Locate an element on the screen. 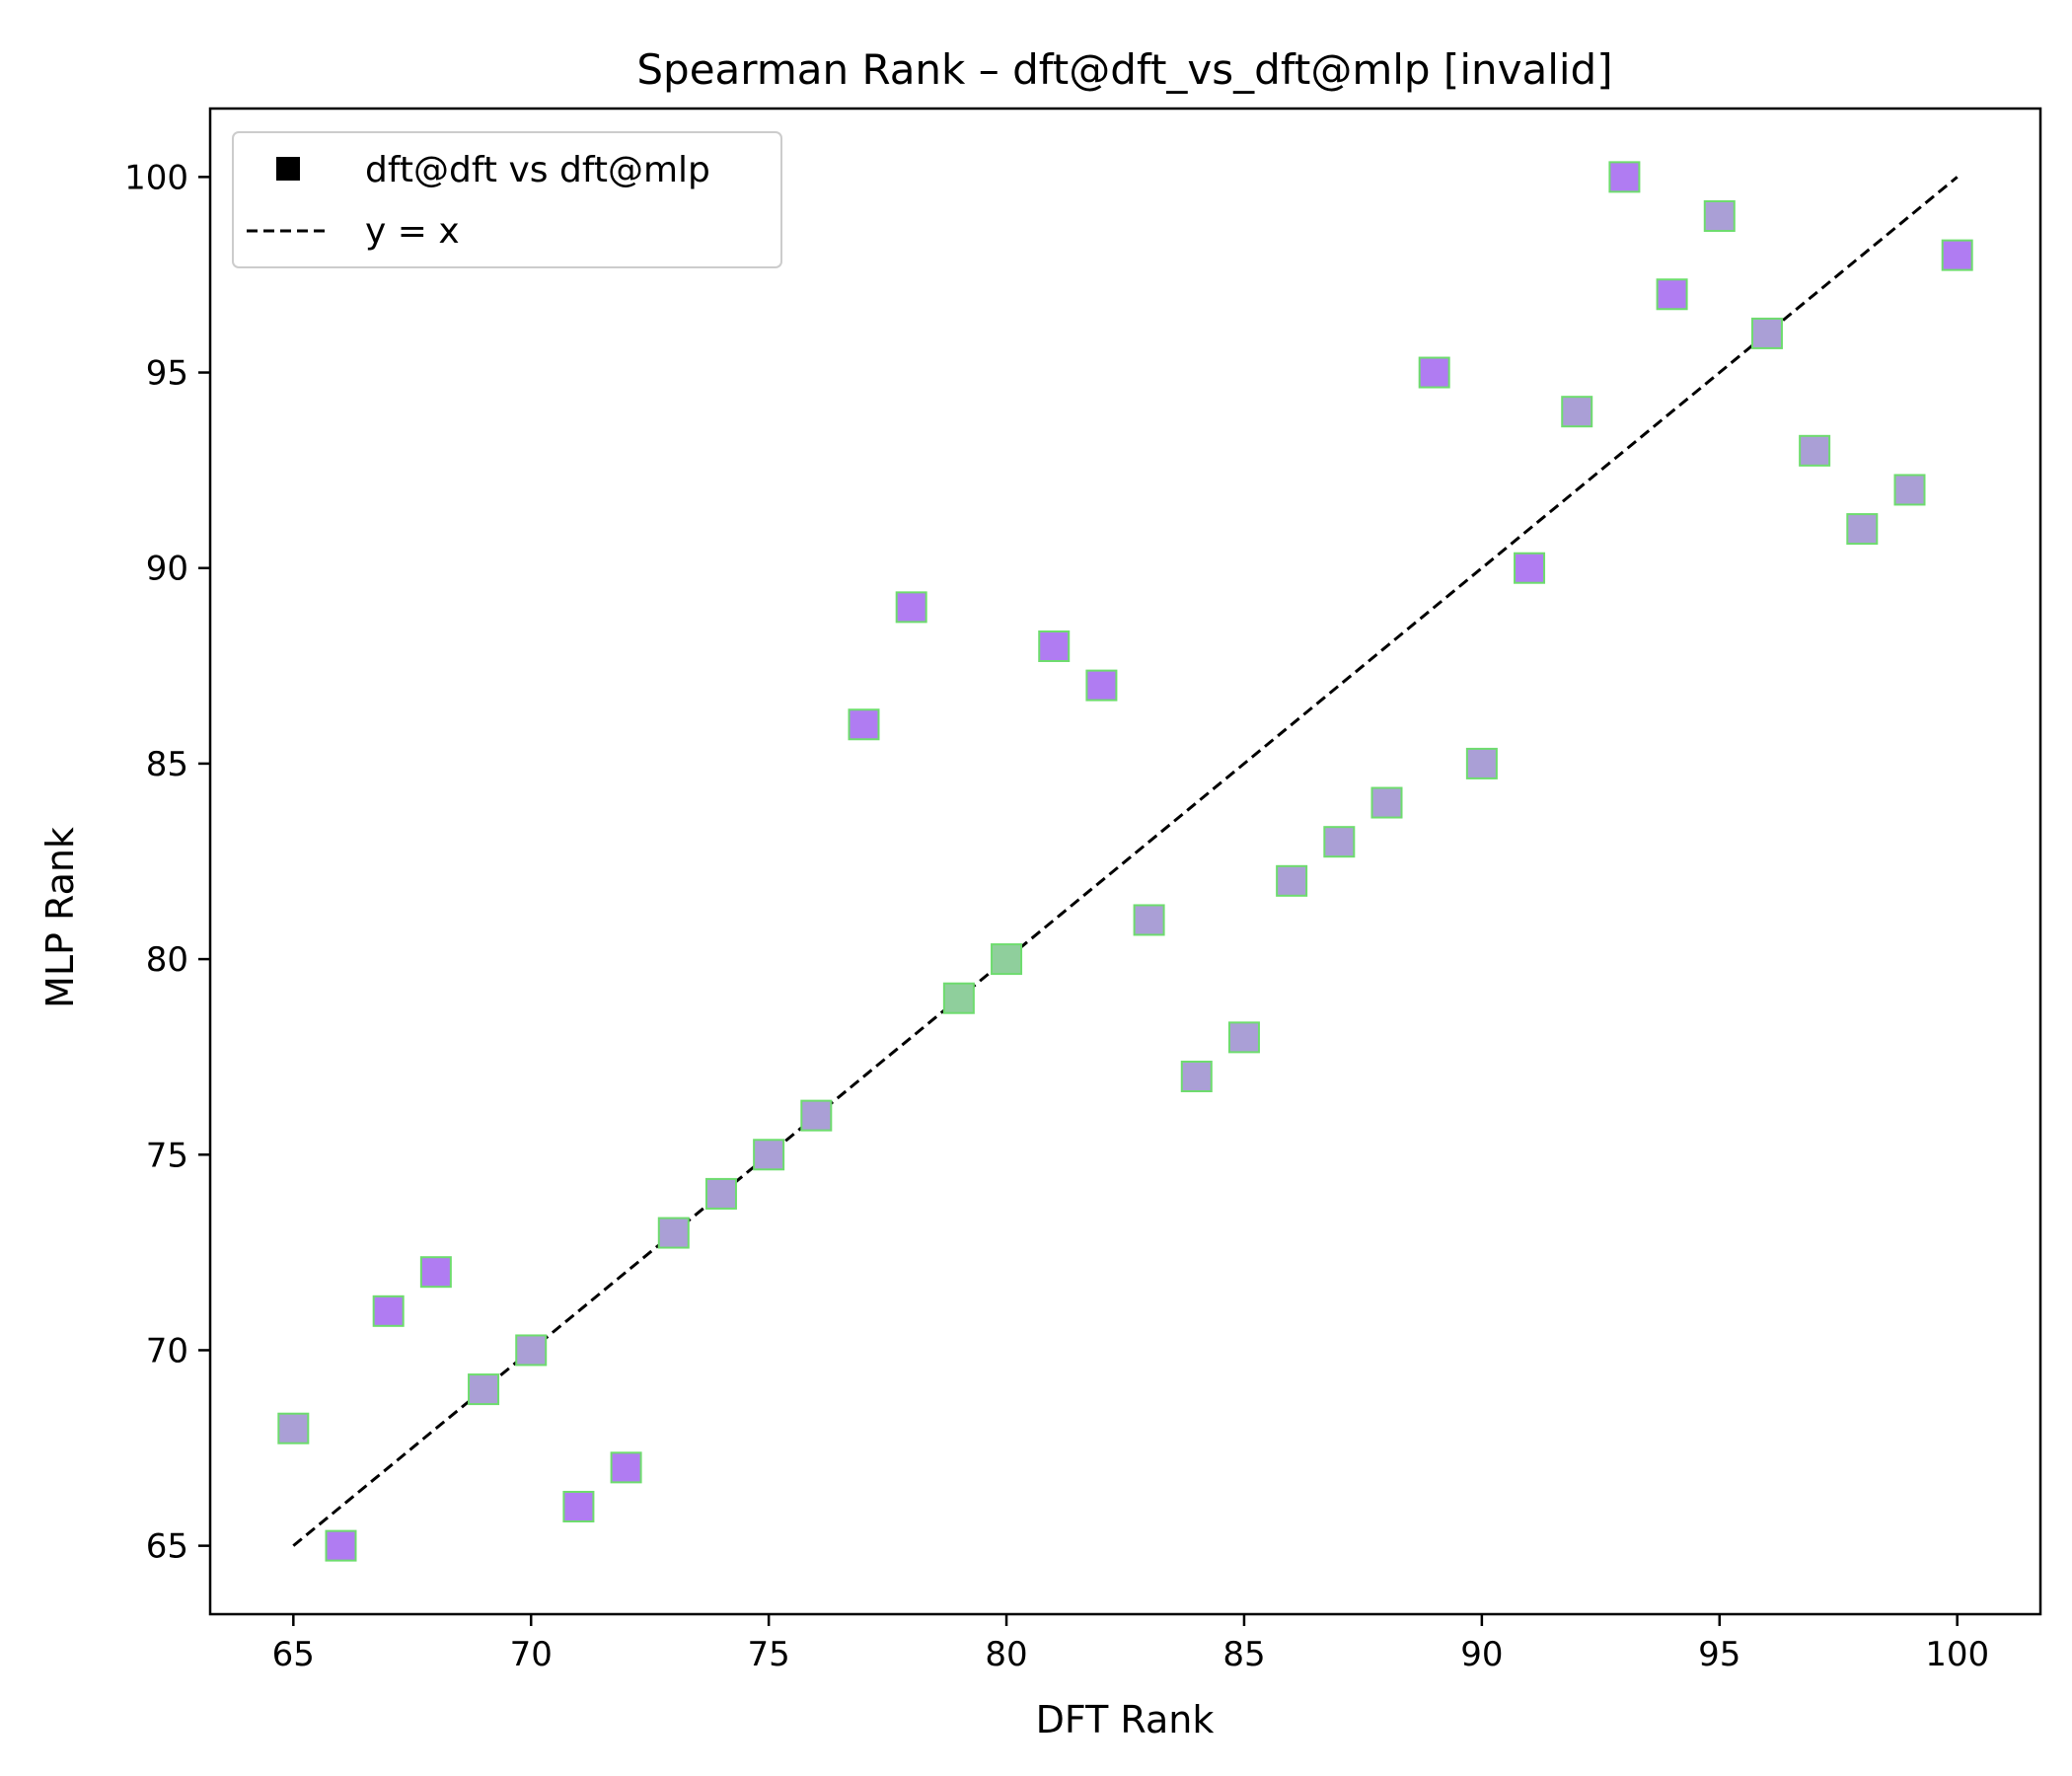 The image size is (2072, 1776). legend: dft@dft vs dft@mlp y = x is located at coordinates (507, 200).